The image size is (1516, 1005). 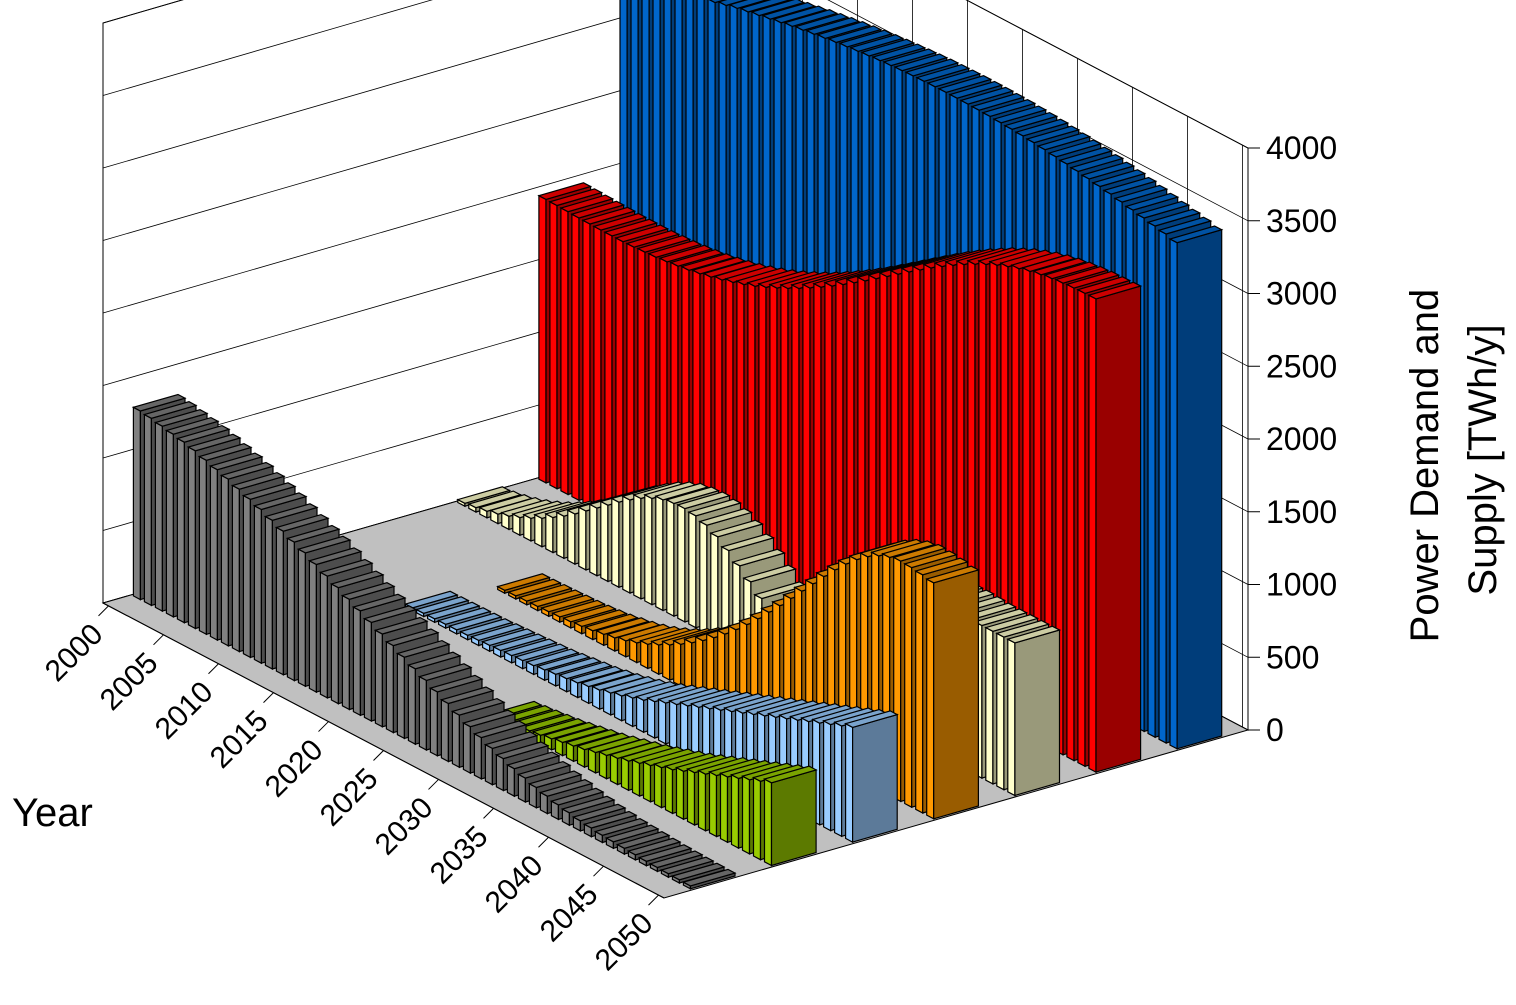 I want to click on y-tick-label: 4000, so click(x=1301, y=148).